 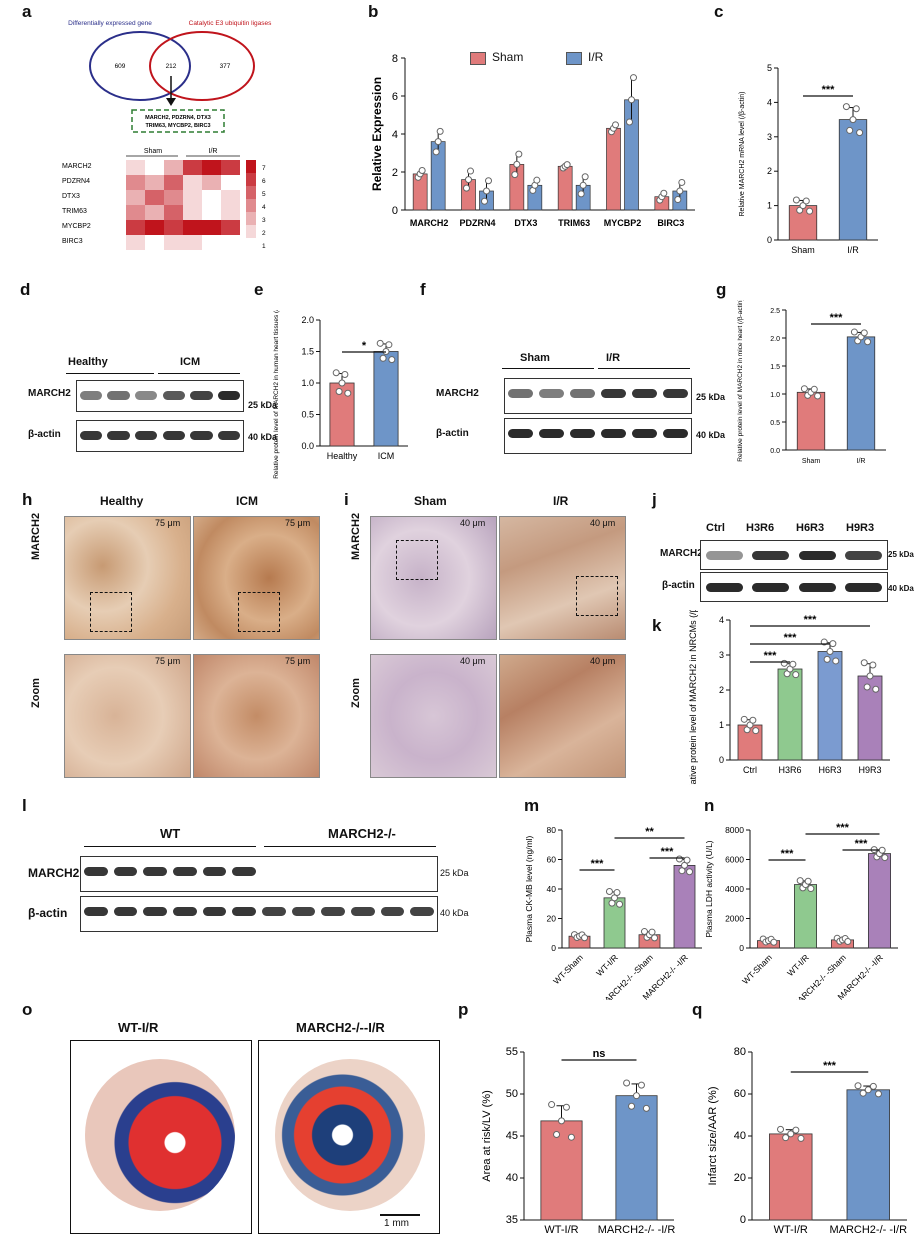 I want to click on hist-h-row-march2: MARCH2, so click(x=36, y=536).